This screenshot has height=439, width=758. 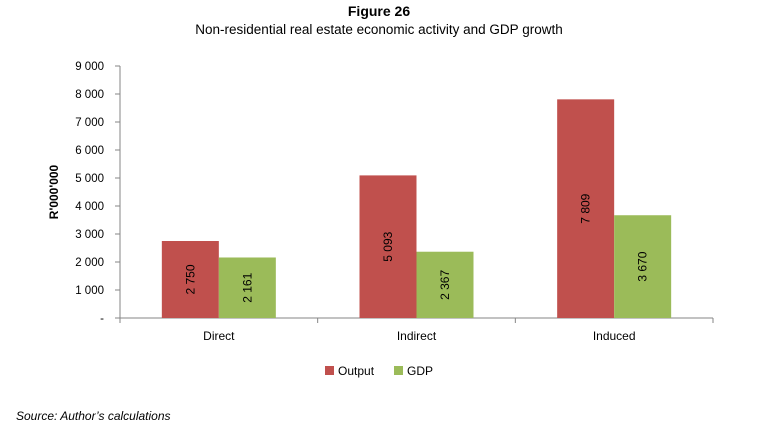 What do you see at coordinates (89, 123) in the screenshot?
I see `y-tick-label: 7 000` at bounding box center [89, 123].